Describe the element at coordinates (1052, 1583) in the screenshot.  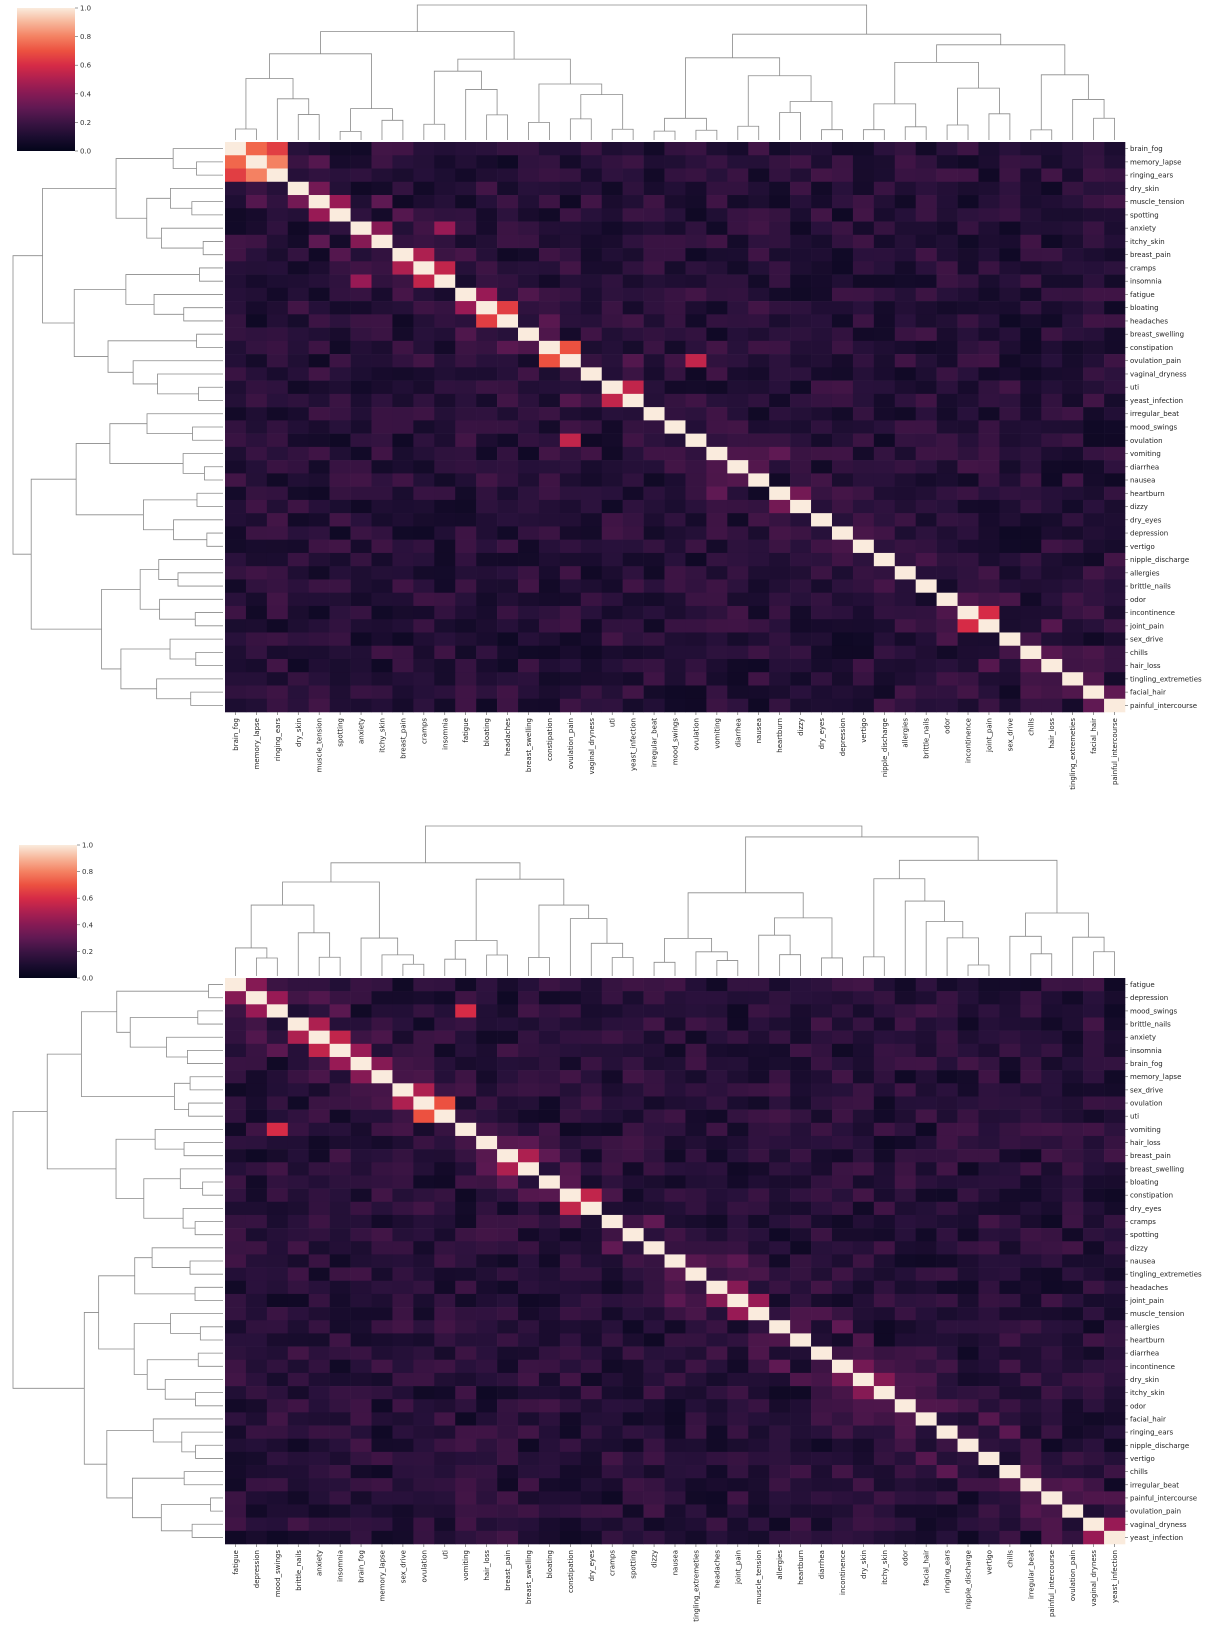
I see `column-label: painful_intercourse` at that location.